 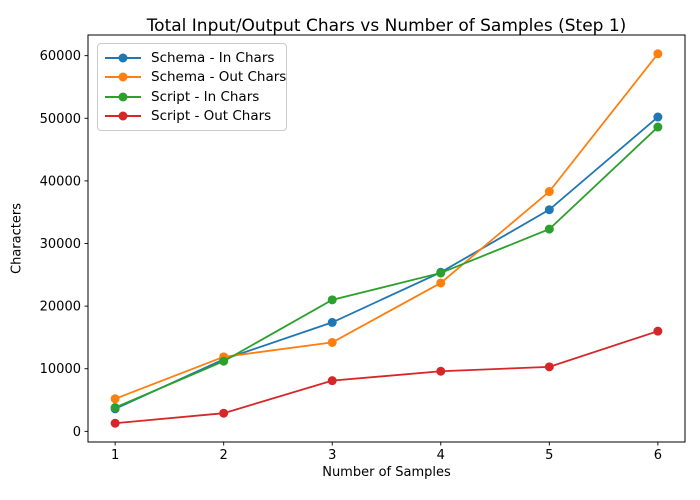 What do you see at coordinates (441, 455) in the screenshot?
I see `x-tick-label: 4` at bounding box center [441, 455].